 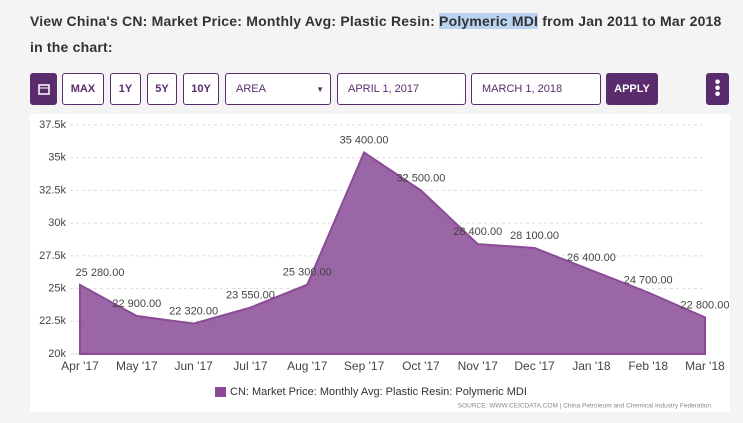 I want to click on x-tick-label: Jan '18, so click(x=591, y=366).